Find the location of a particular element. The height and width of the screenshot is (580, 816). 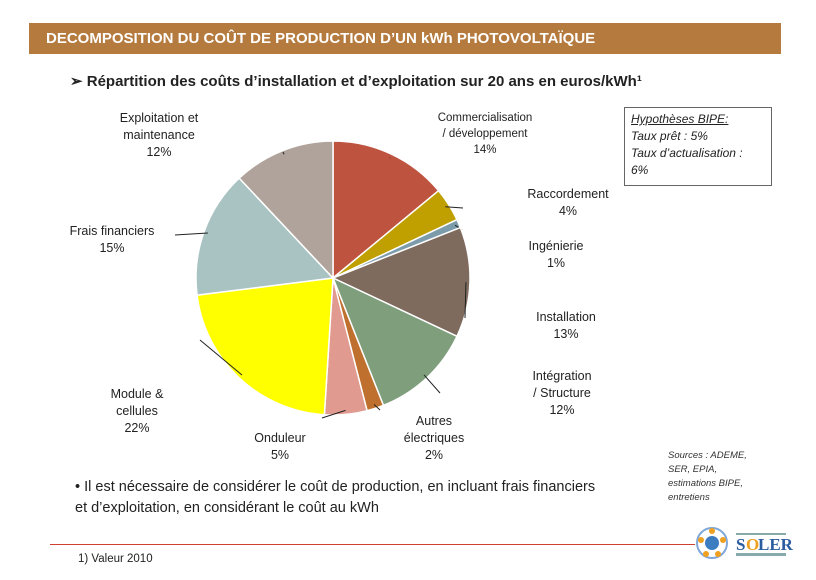

slice-name: / Structure is located at coordinates (562, 393).